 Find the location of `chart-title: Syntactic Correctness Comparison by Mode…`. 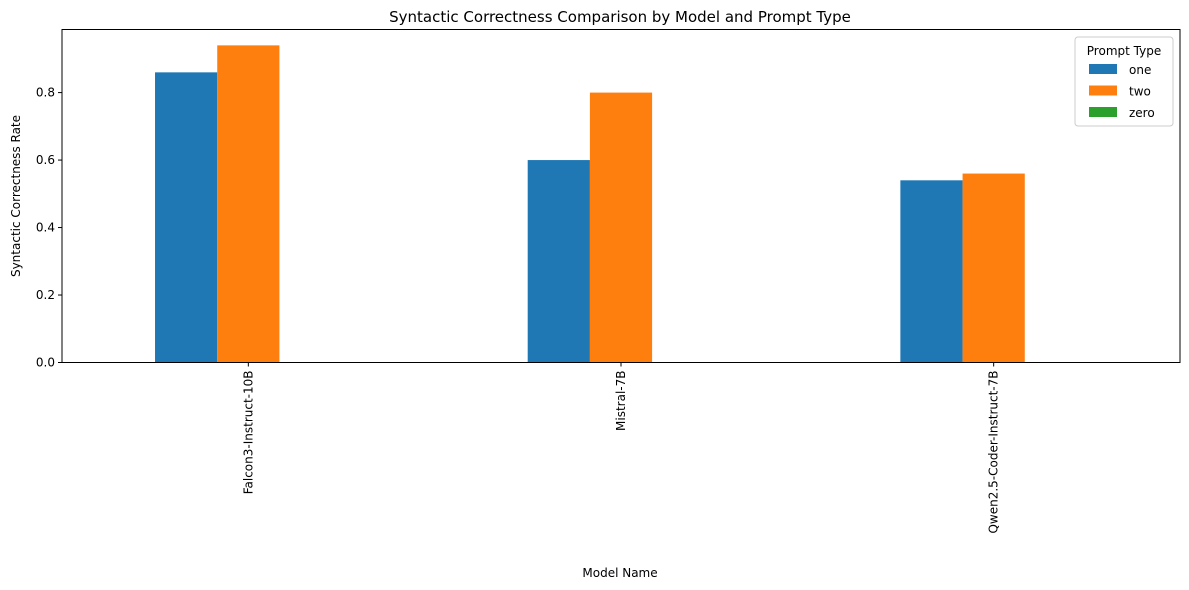

chart-title: Syntactic Correctness Comparison by Mode… is located at coordinates (620, 17).